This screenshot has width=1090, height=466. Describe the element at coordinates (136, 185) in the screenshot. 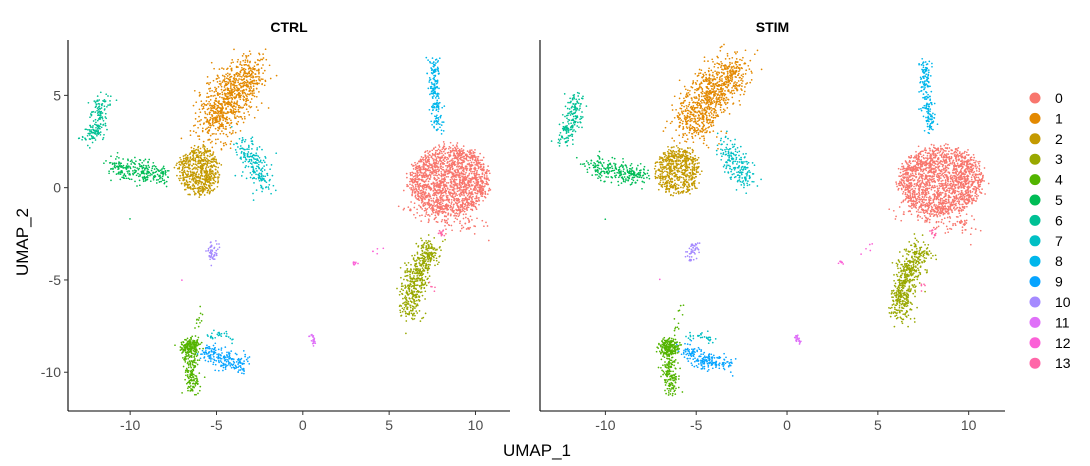

I see `cluster-5-points` at that location.